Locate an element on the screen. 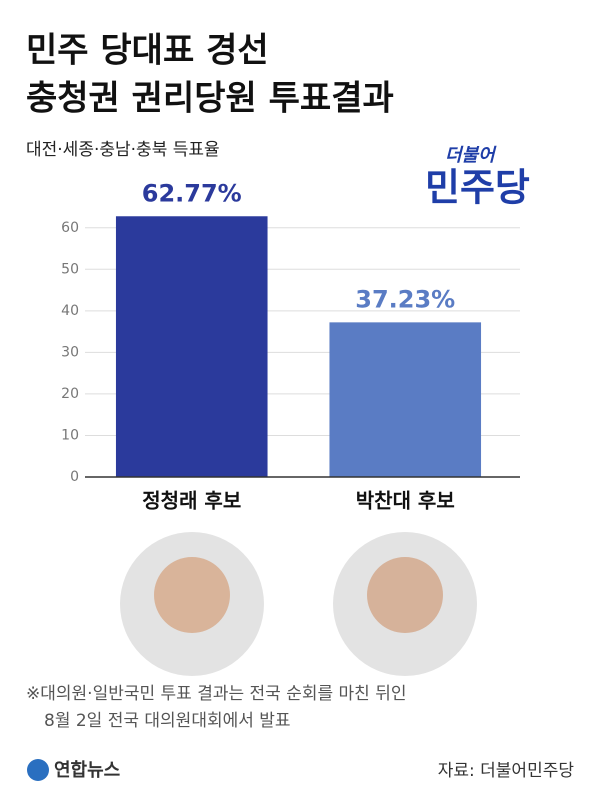  value-label: 62.77% is located at coordinates (192, 193).